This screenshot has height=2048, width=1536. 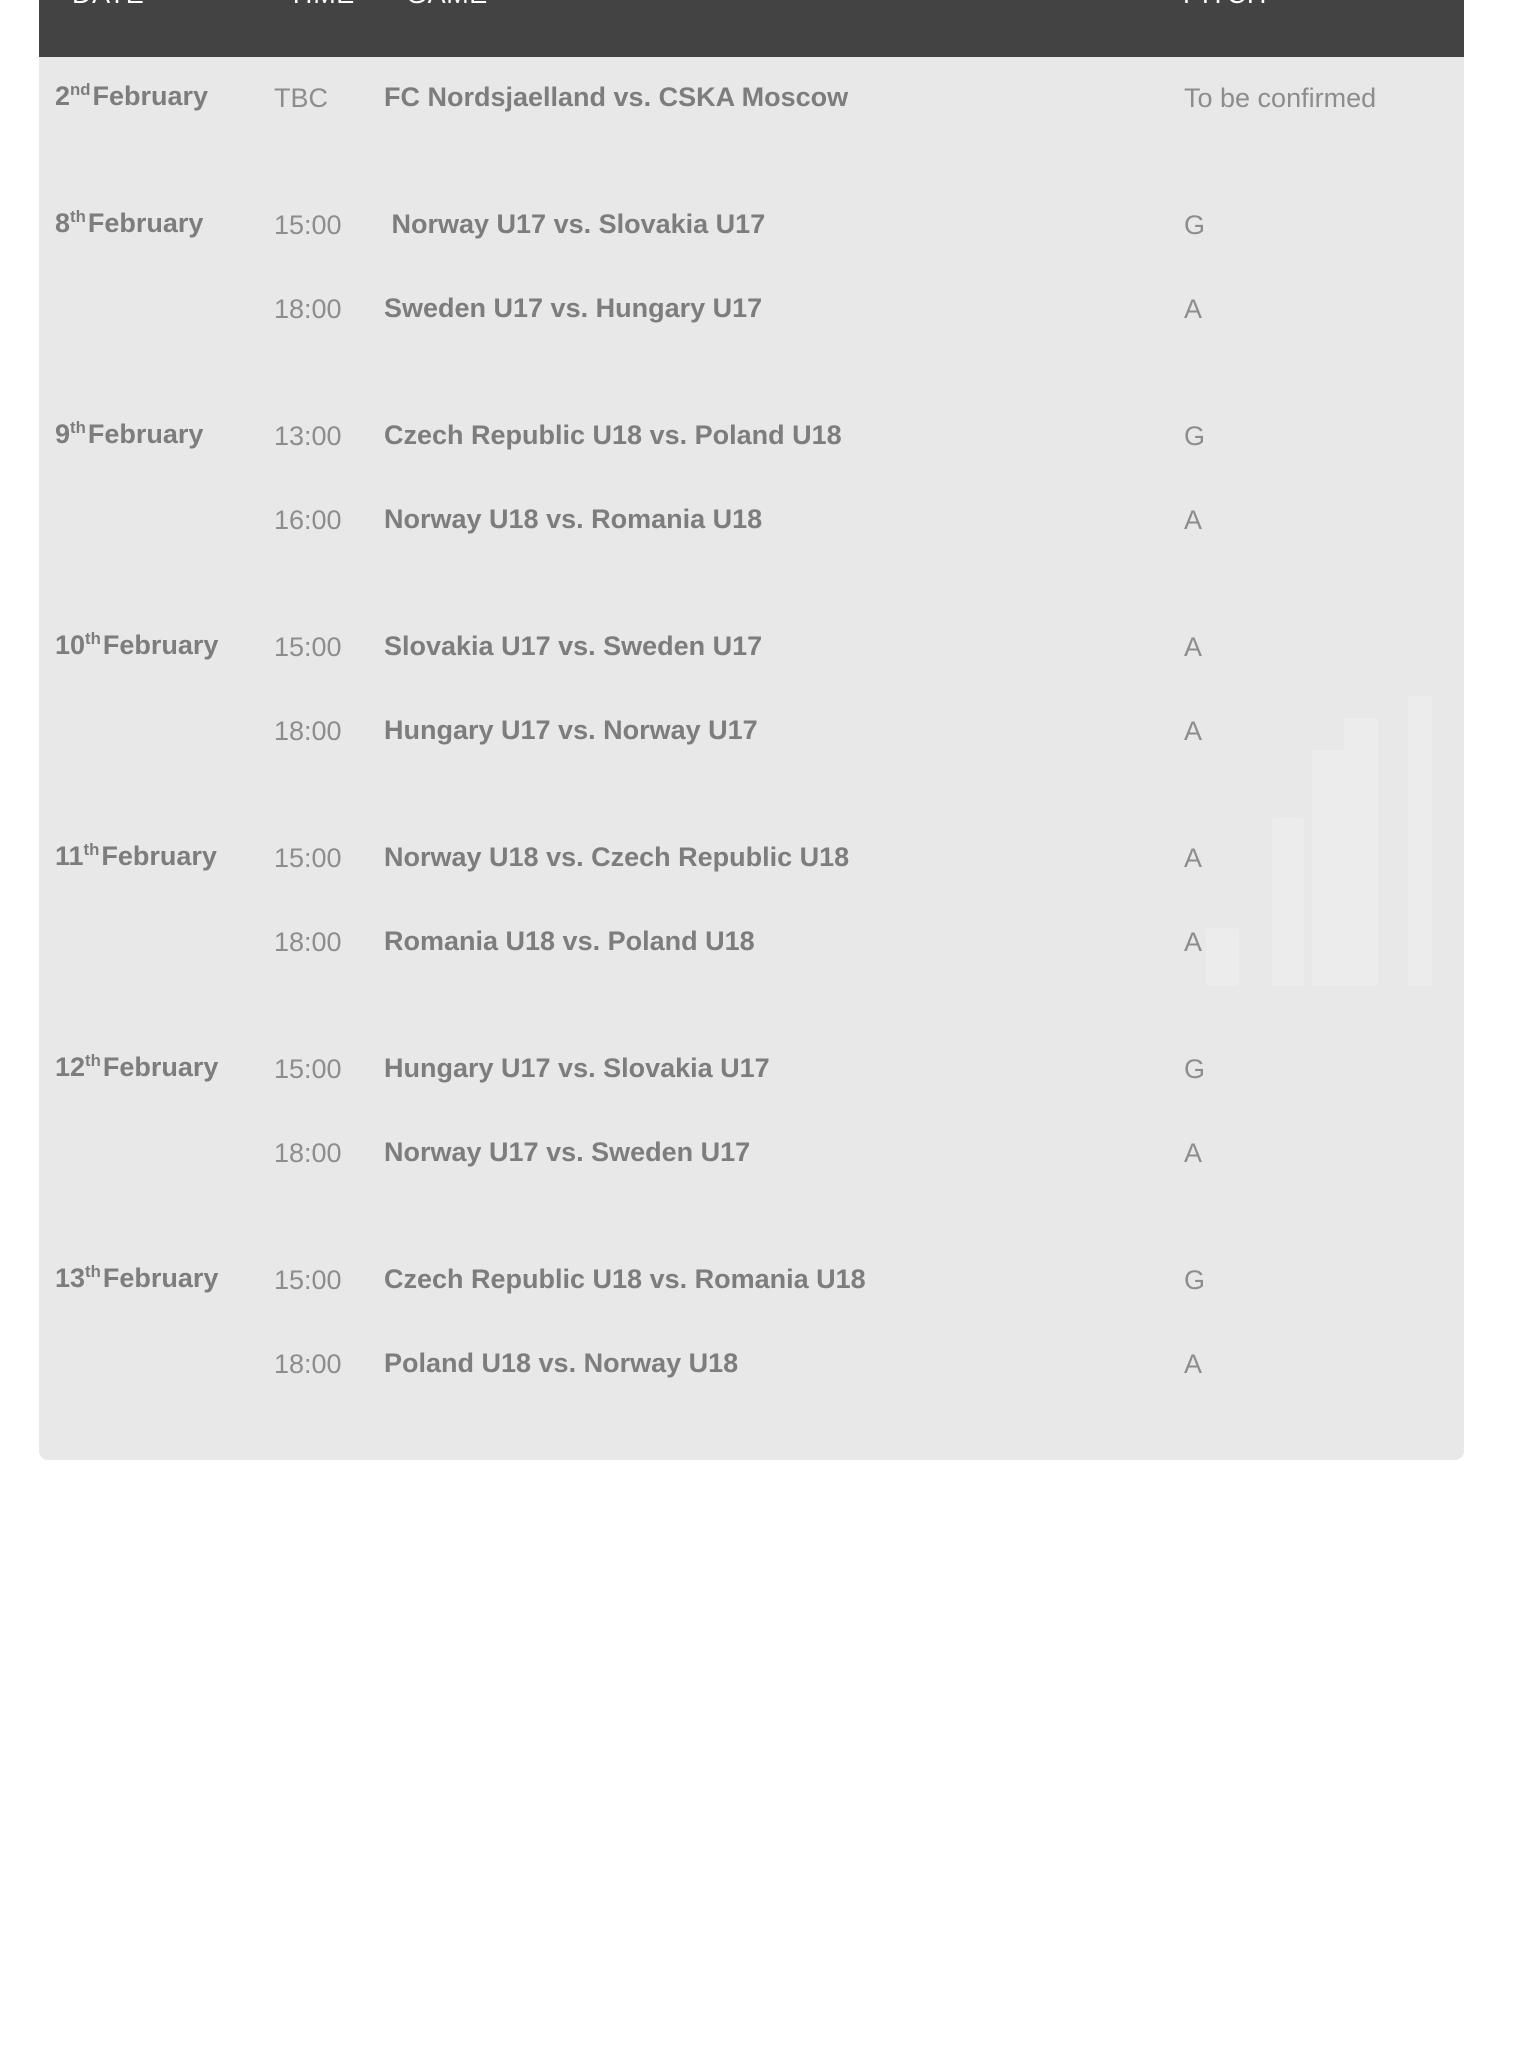 What do you see at coordinates (577, 1068) in the screenshot?
I see `cell-game: Hungary U17 vs. Slovakia U17` at bounding box center [577, 1068].